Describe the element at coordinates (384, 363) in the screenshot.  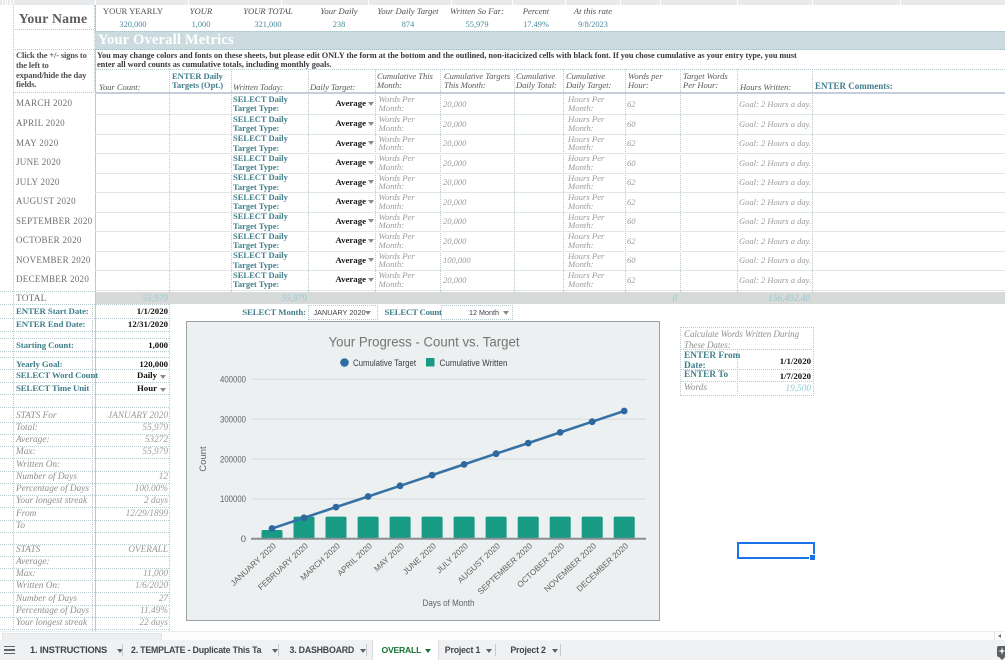
I see `svg-text: Cumulative Target` at that location.